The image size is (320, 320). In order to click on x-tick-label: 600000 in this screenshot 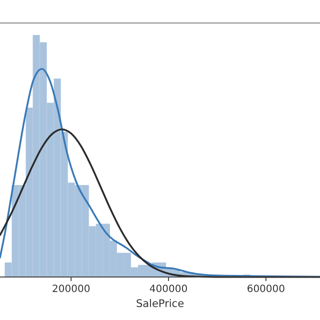, I will do `click(266, 289)`.